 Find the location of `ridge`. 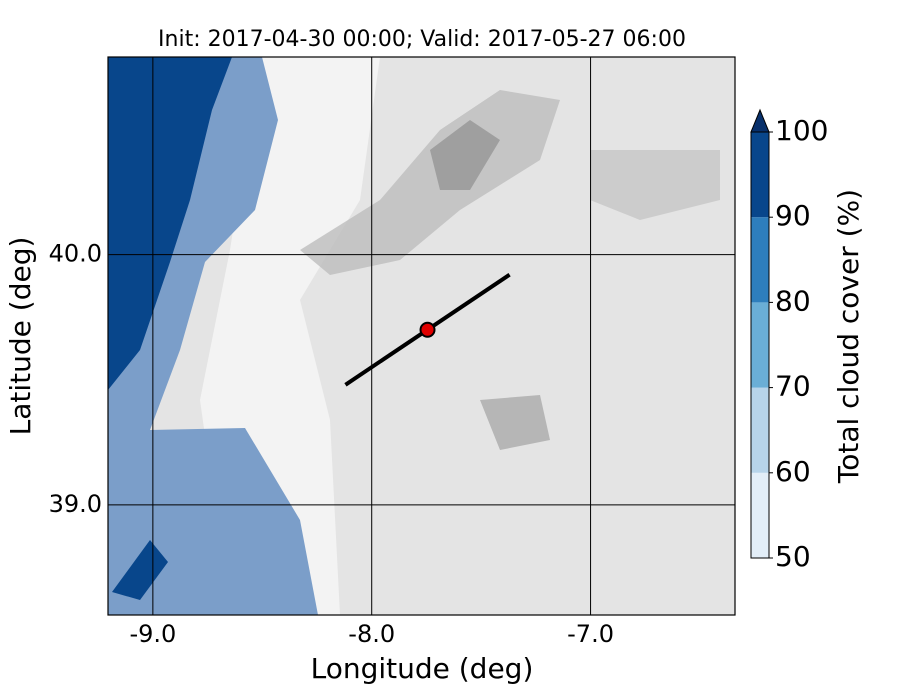

ridge is located at coordinates (430, 182).